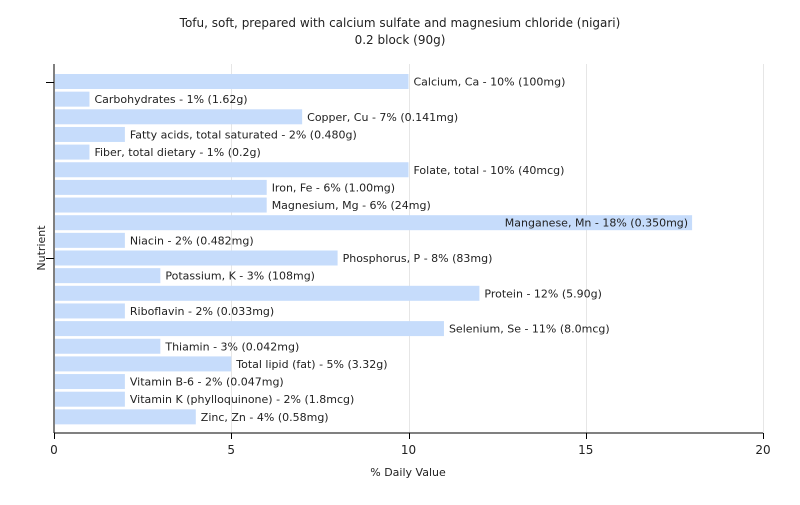 This screenshot has width=800, height=505. I want to click on bar-label: Carbohydrates - 1% (1.62g), so click(170, 99).